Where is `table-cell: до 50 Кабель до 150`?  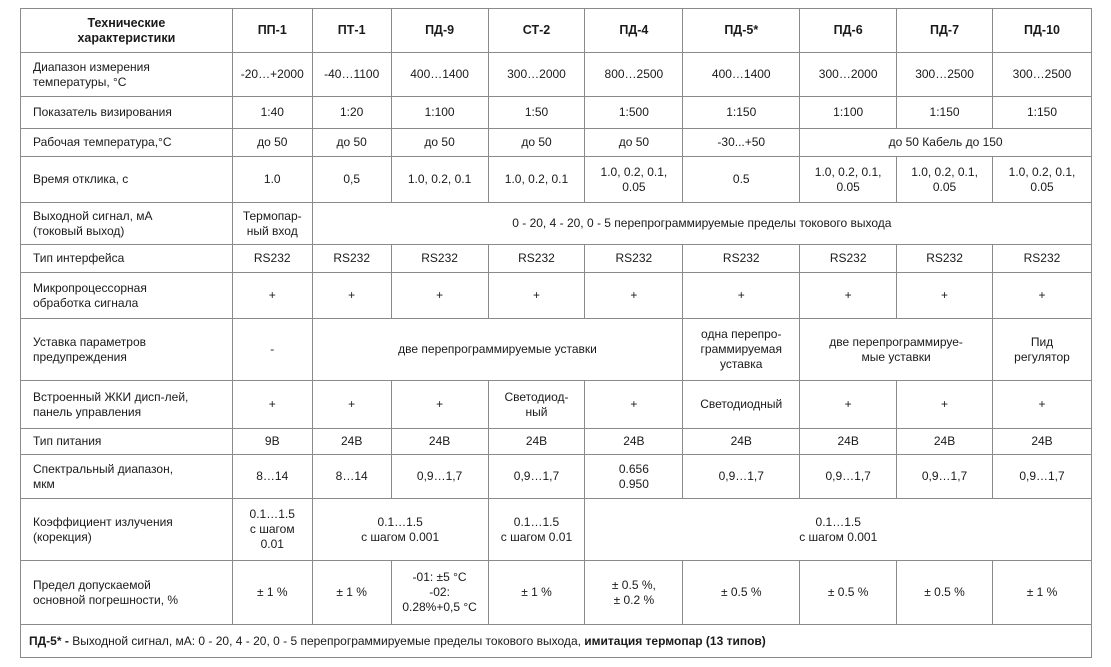 table-cell: до 50 Кабель до 150 is located at coordinates (945, 142).